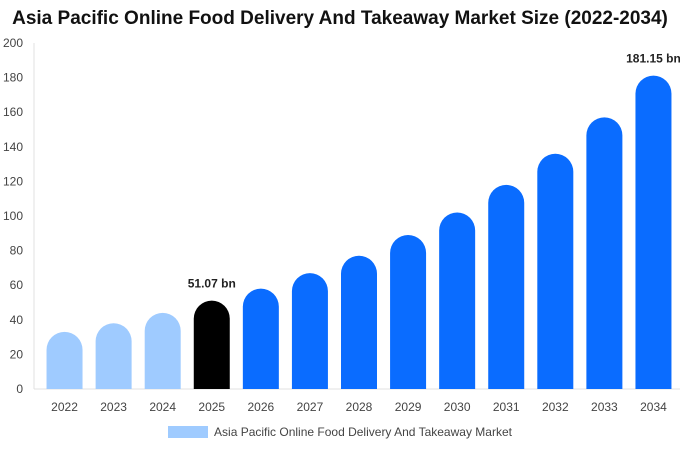  I want to click on bar-2026, so click(260, 338).